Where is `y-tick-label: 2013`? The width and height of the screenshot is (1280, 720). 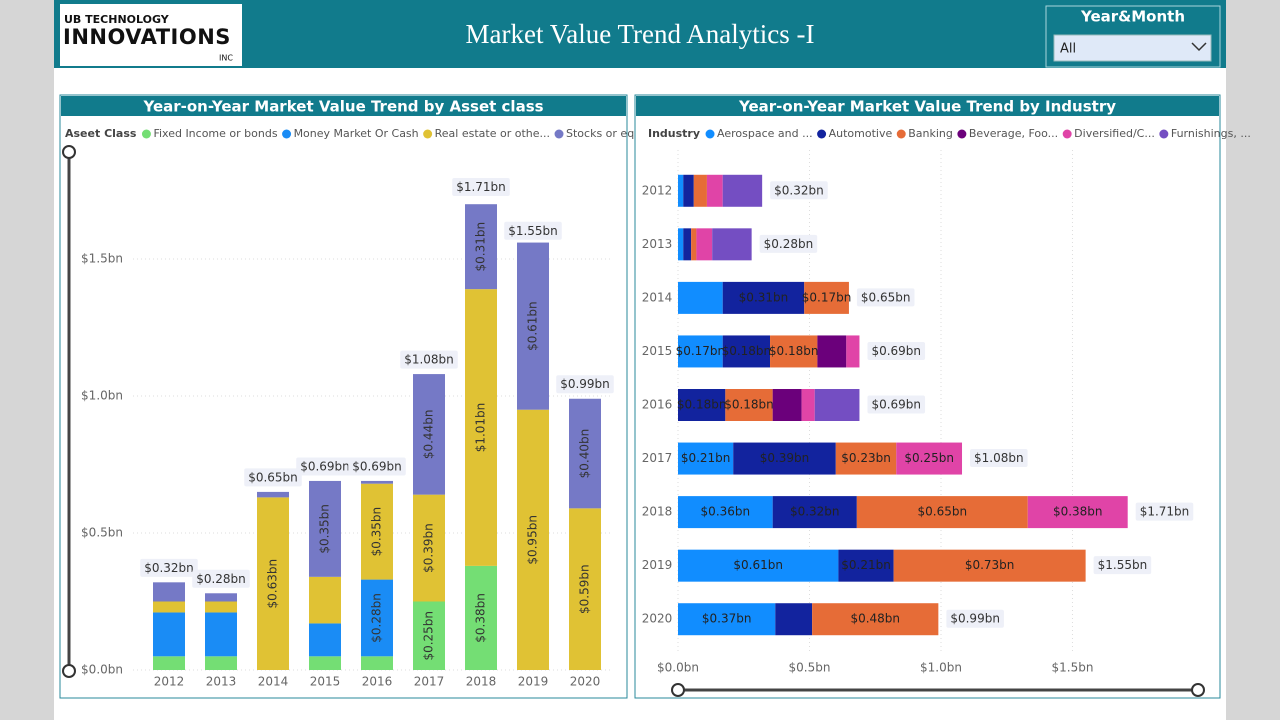 y-tick-label: 2013 is located at coordinates (657, 244).